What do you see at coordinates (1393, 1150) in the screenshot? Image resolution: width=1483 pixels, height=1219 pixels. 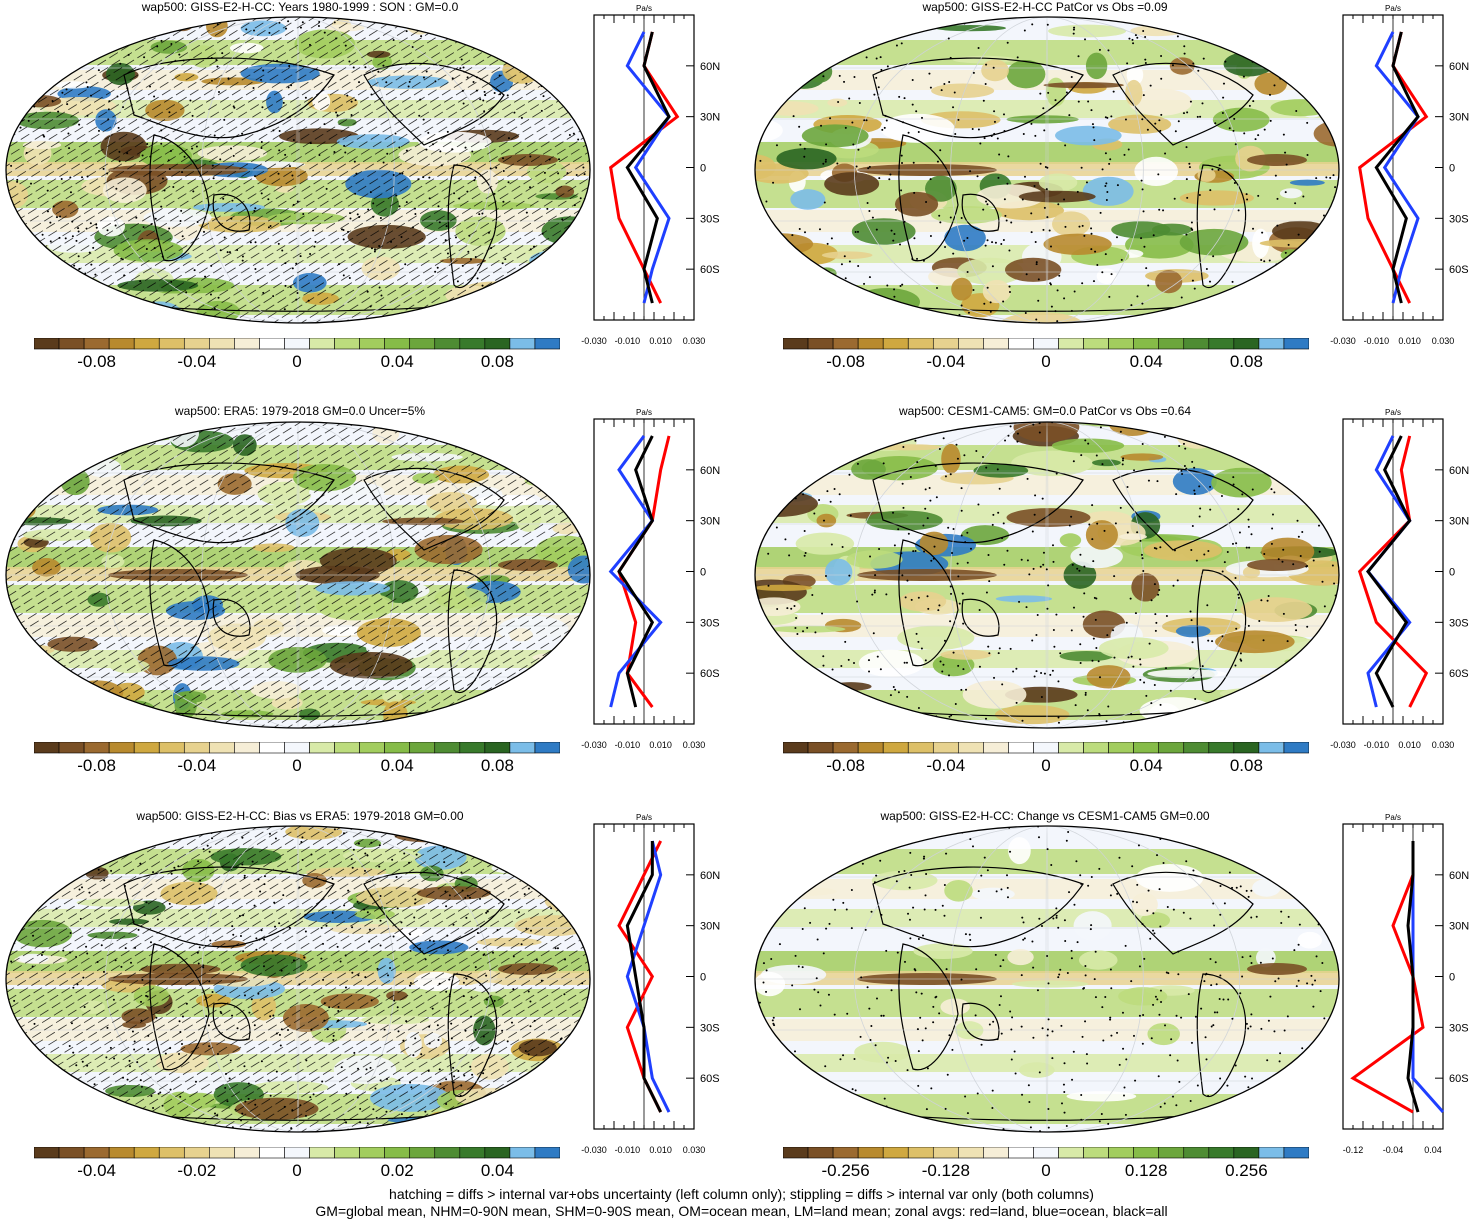 I see `zonal-x-tick-label: -0.04` at bounding box center [1393, 1150].